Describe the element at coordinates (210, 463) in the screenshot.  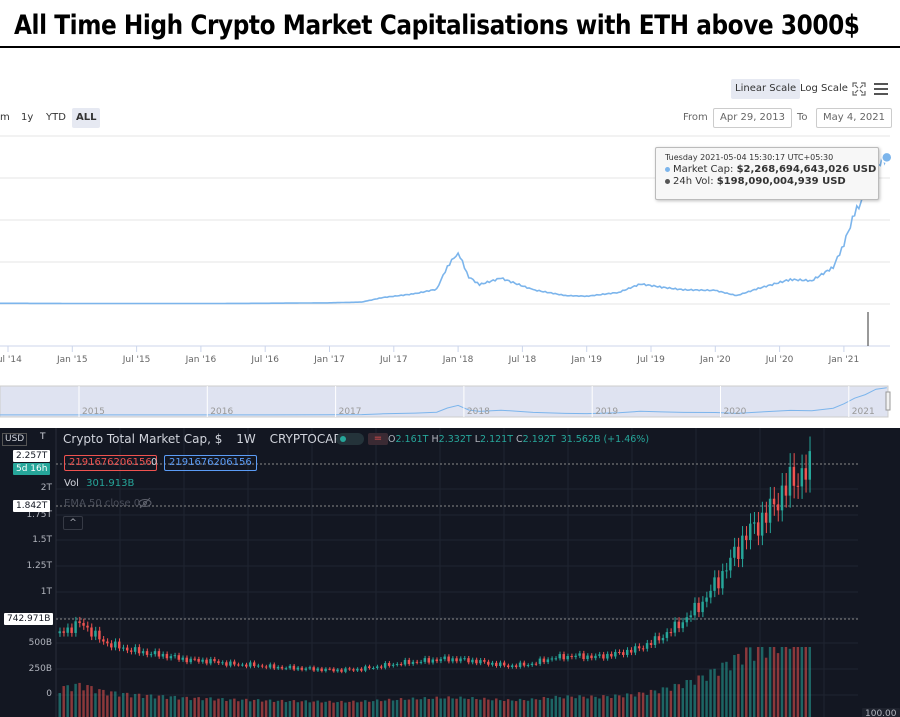
I see `buy-order-value: 2191676206156` at that location.